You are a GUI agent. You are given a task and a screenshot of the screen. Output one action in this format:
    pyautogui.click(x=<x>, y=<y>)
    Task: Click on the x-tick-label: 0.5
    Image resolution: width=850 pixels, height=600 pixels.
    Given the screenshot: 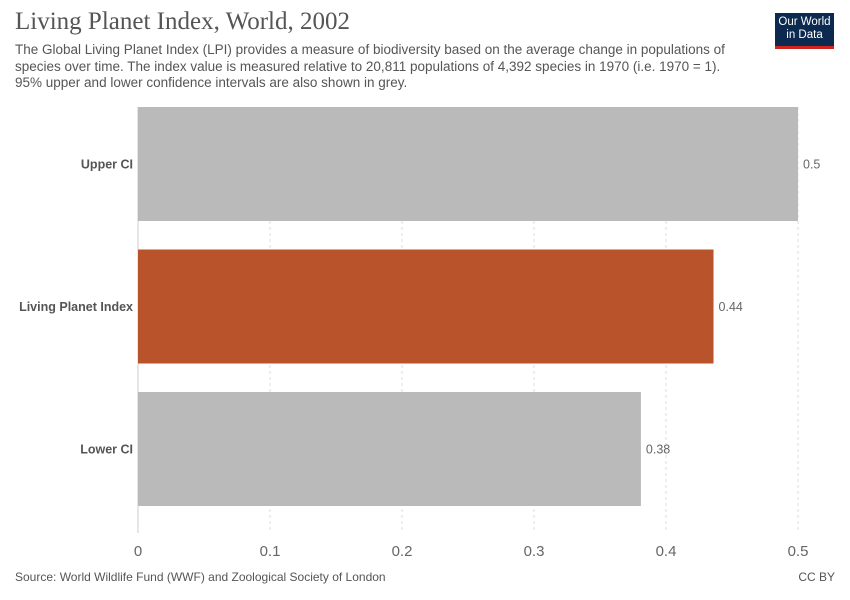 What is the action you would take?
    pyautogui.click(x=798, y=551)
    